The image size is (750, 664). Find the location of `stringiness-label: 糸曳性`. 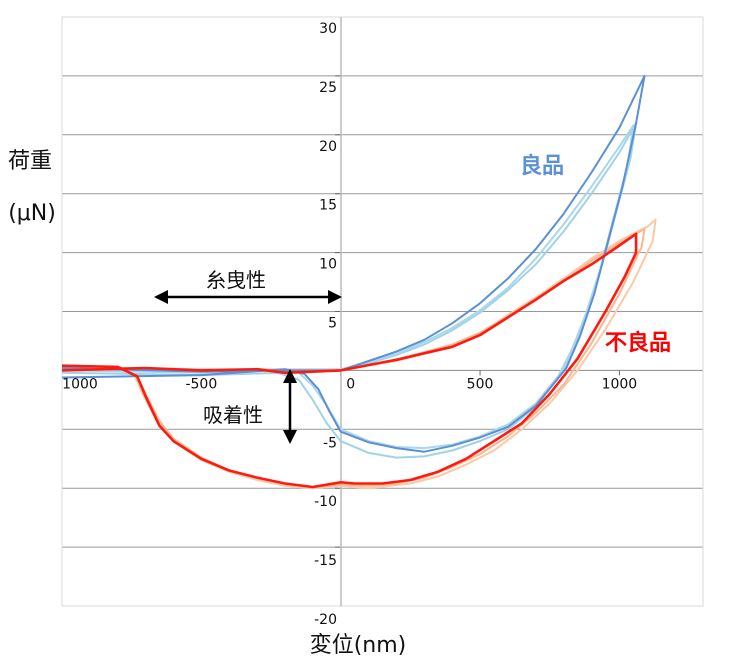

stringiness-label: 糸曳性 is located at coordinates (236, 280).